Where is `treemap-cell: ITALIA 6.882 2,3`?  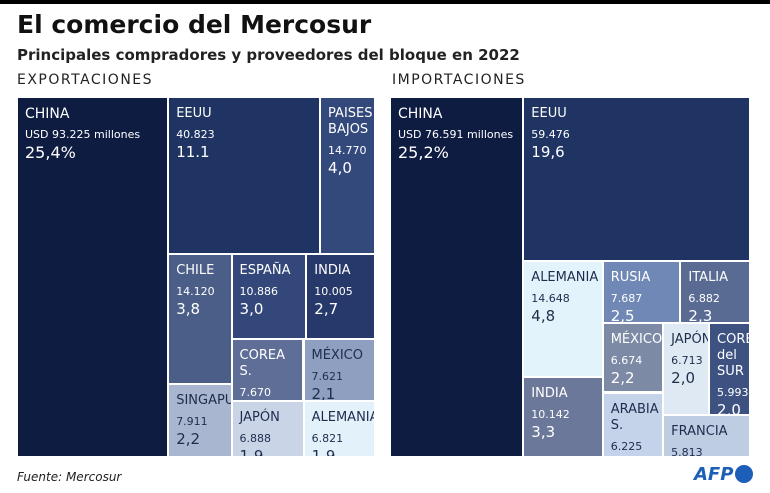 treemap-cell: ITALIA 6.882 2,3 is located at coordinates (715, 292).